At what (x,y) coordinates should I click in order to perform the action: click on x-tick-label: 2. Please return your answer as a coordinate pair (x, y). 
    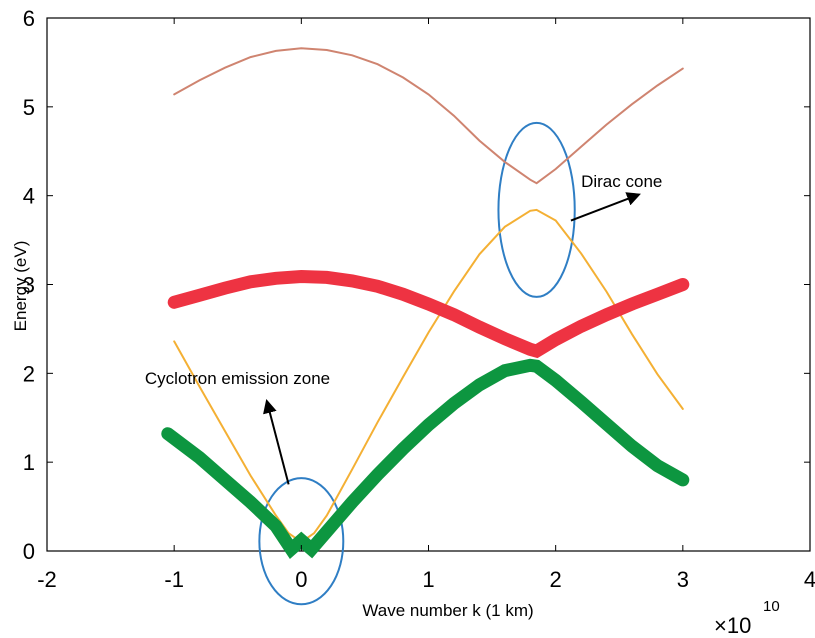
    Looking at the image, I should click on (556, 579).